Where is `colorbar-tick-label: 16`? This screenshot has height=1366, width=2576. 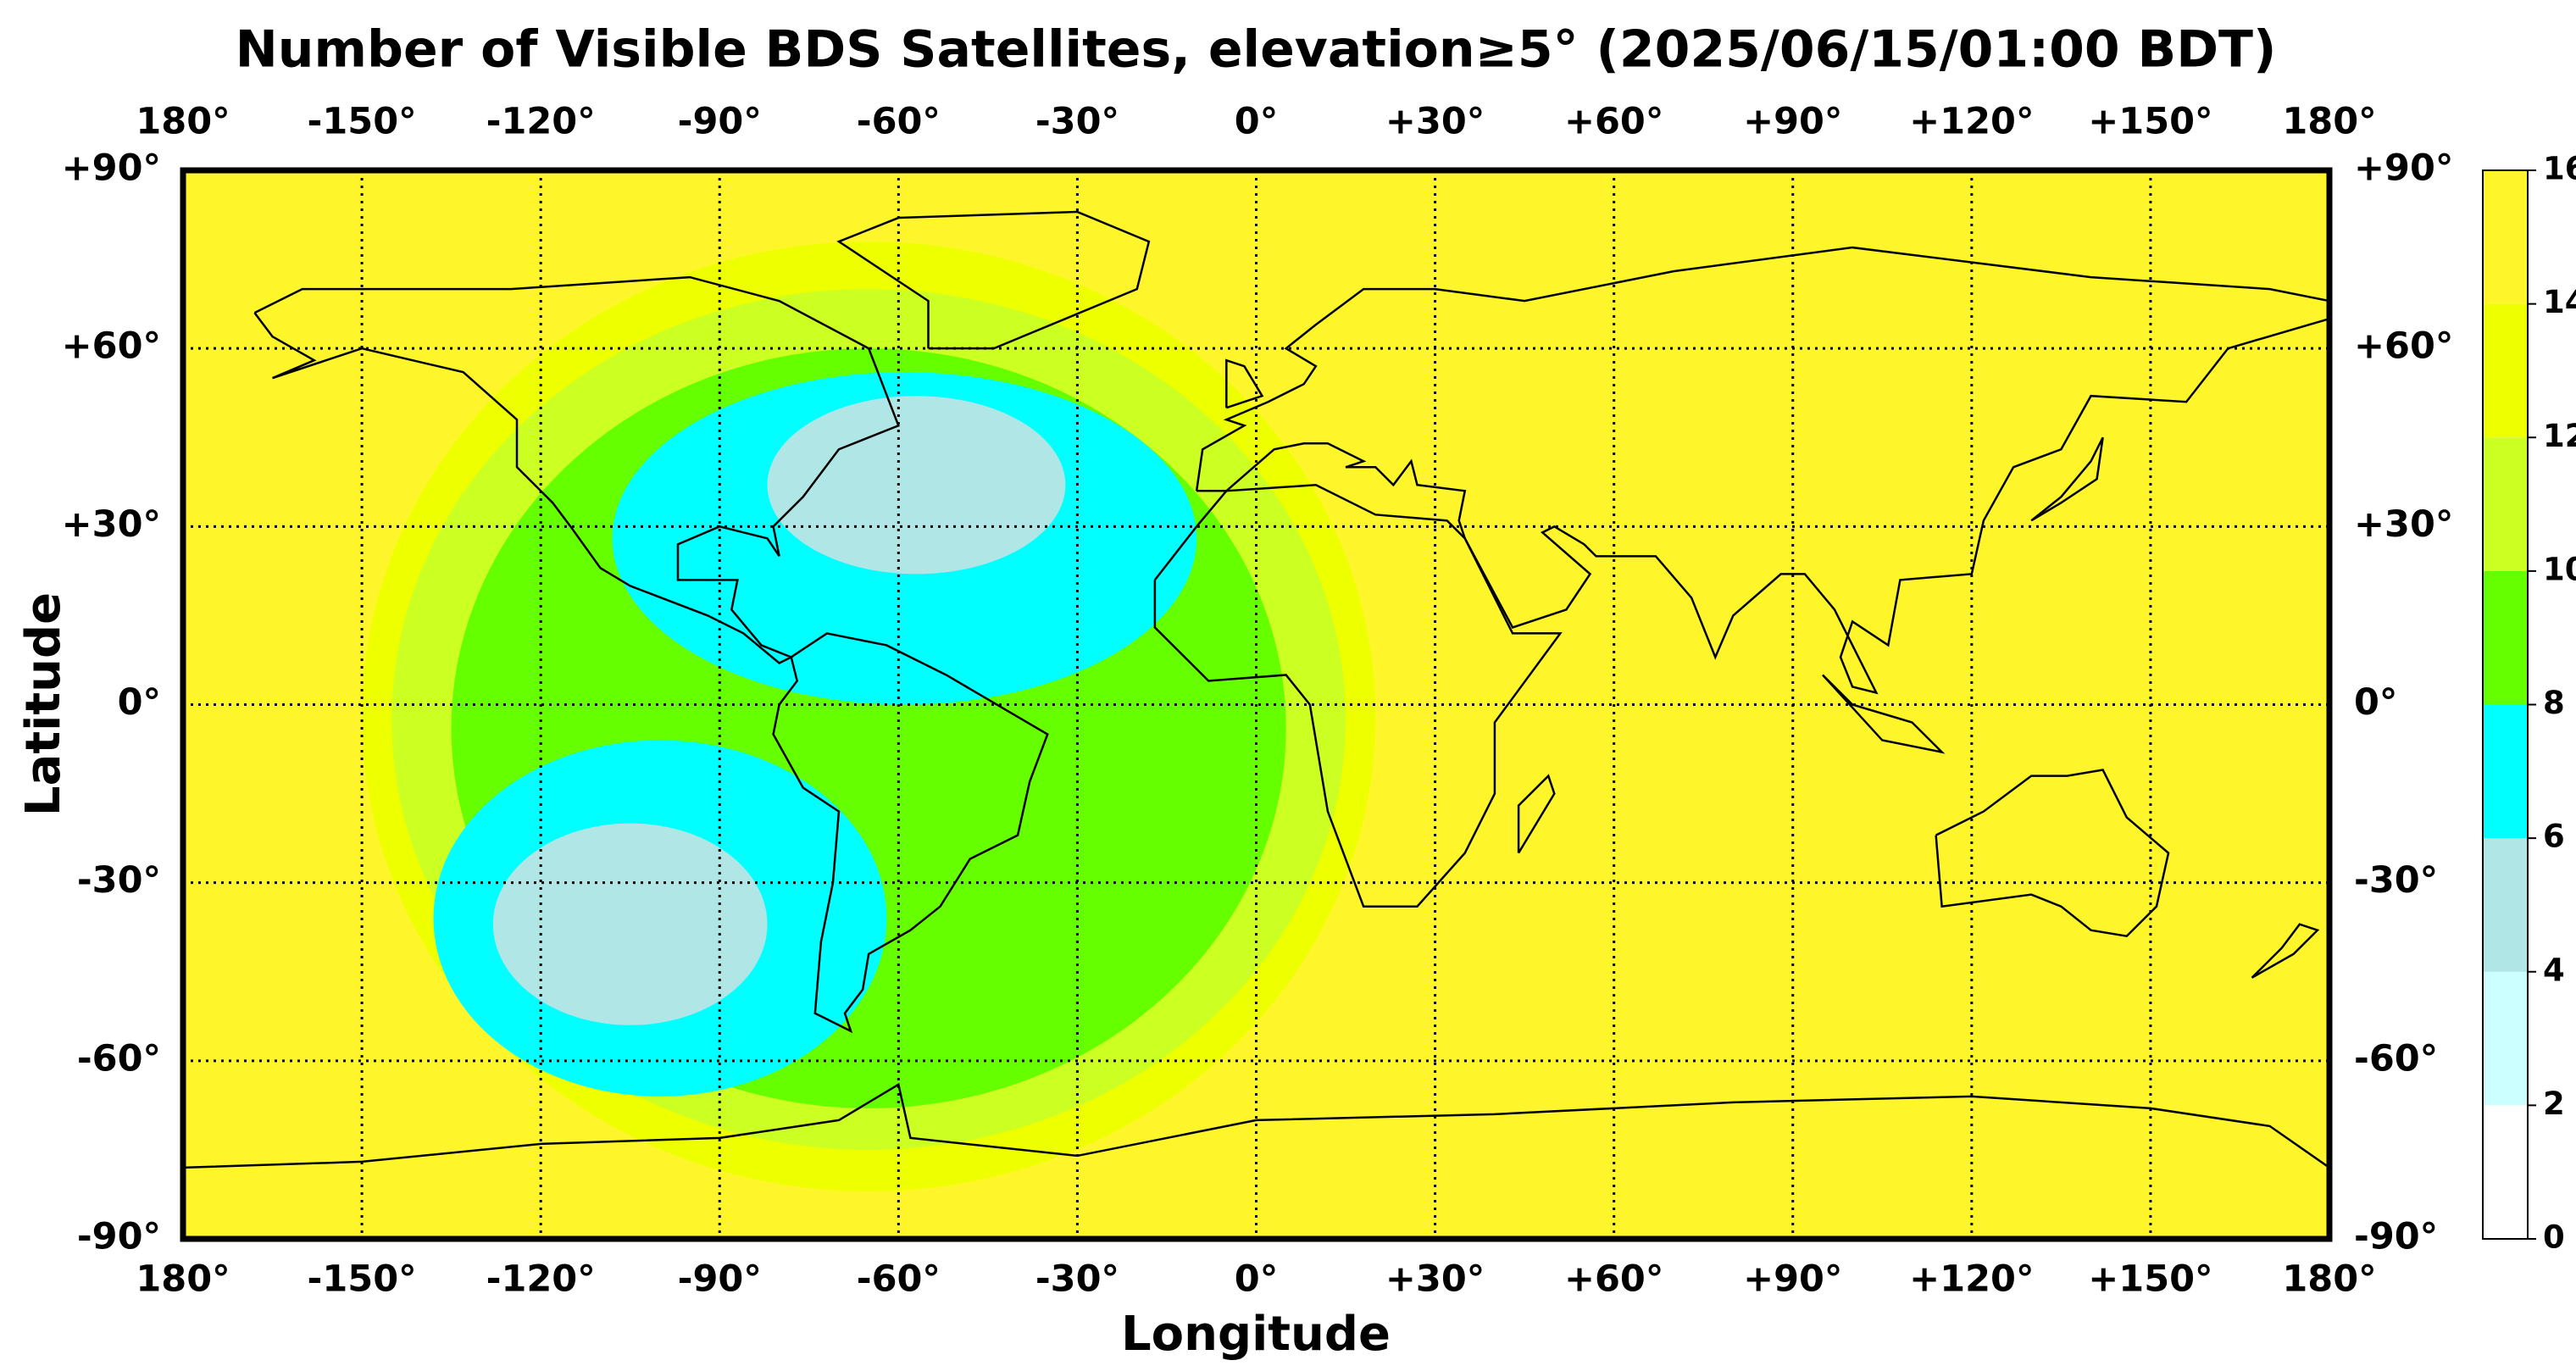
colorbar-tick-label: 16 is located at coordinates (2559, 169).